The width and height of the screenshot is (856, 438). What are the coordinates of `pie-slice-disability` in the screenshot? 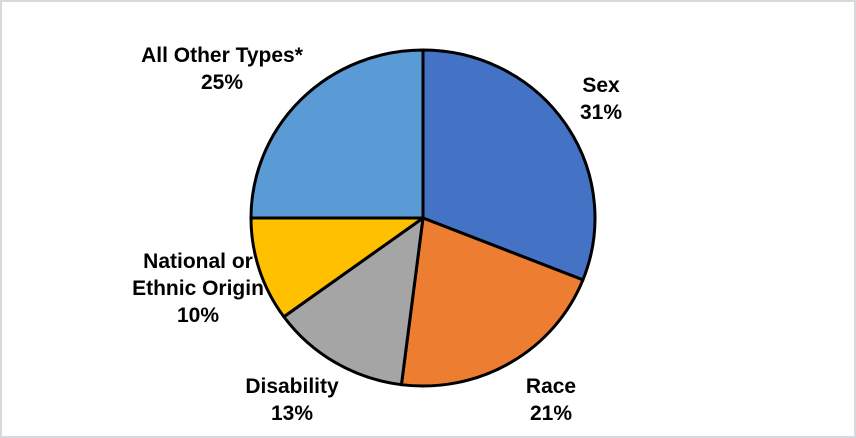 It's located at (353, 301).